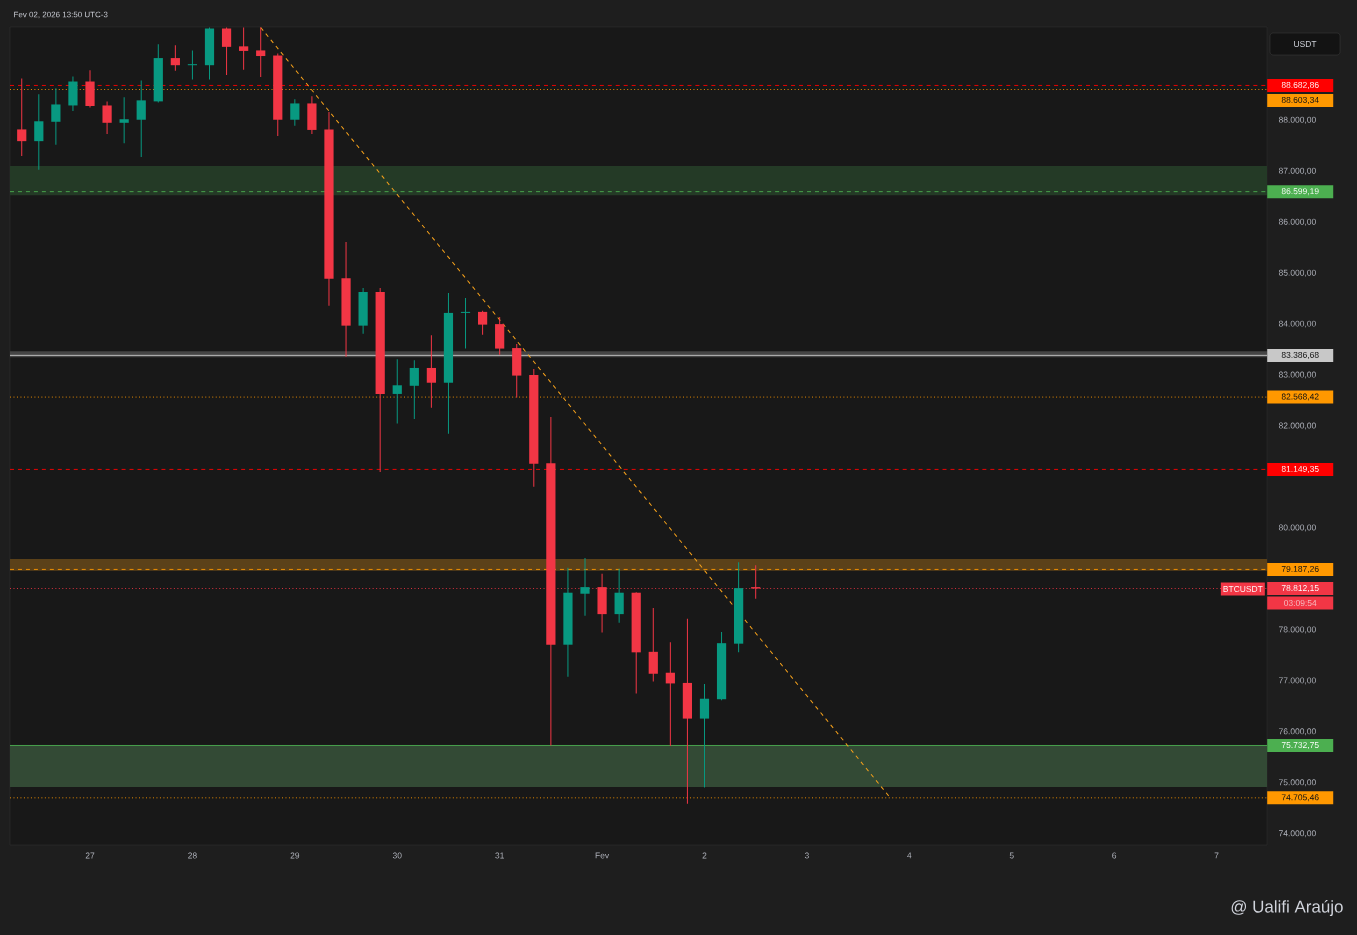 Image resolution: width=1357 pixels, height=935 pixels. What do you see at coordinates (1300, 569) in the screenshot?
I see `ref-line-label: 79.187,26` at bounding box center [1300, 569].